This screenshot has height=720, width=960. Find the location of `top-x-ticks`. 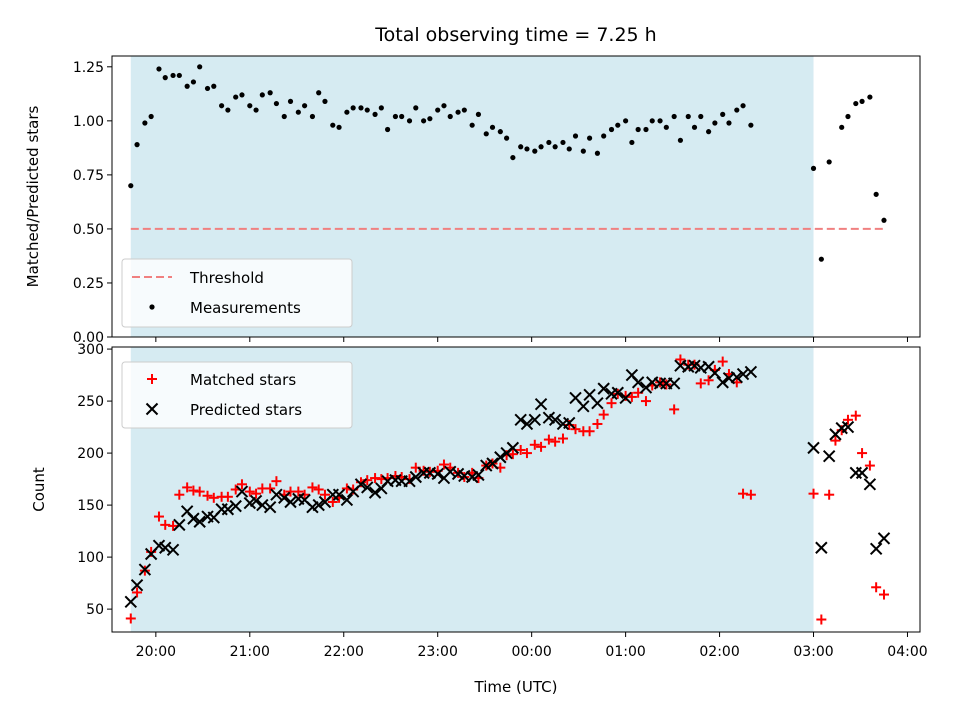

top-x-ticks is located at coordinates (531, 339).